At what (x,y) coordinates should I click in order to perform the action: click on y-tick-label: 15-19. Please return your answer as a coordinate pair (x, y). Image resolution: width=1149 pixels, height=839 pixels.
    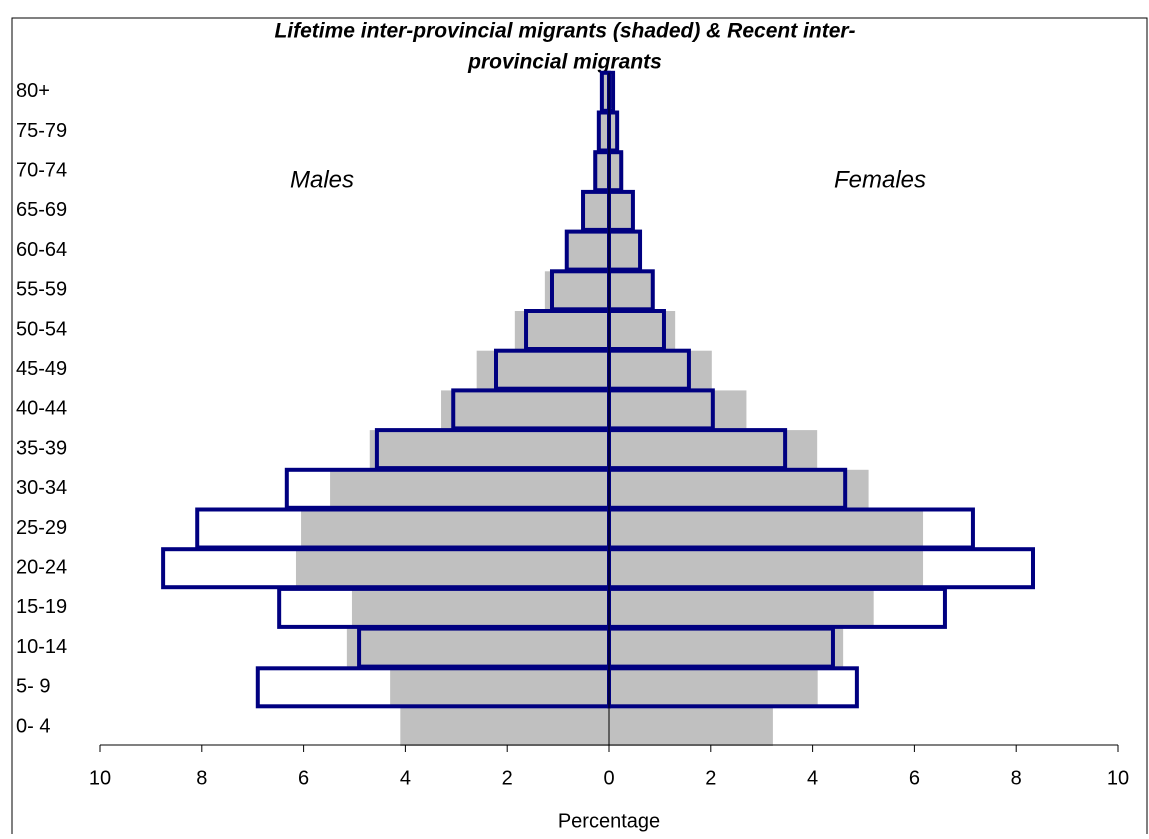
    Looking at the image, I should click on (41, 607).